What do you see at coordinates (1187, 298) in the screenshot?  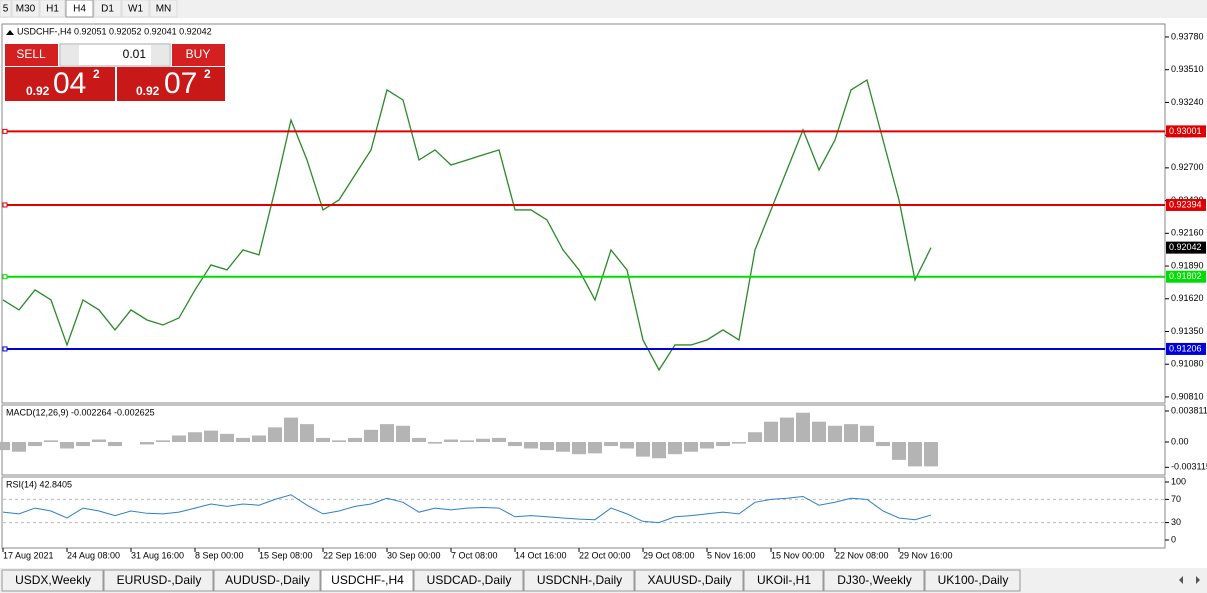 I see `y-tick-label: 0.91620` at bounding box center [1187, 298].